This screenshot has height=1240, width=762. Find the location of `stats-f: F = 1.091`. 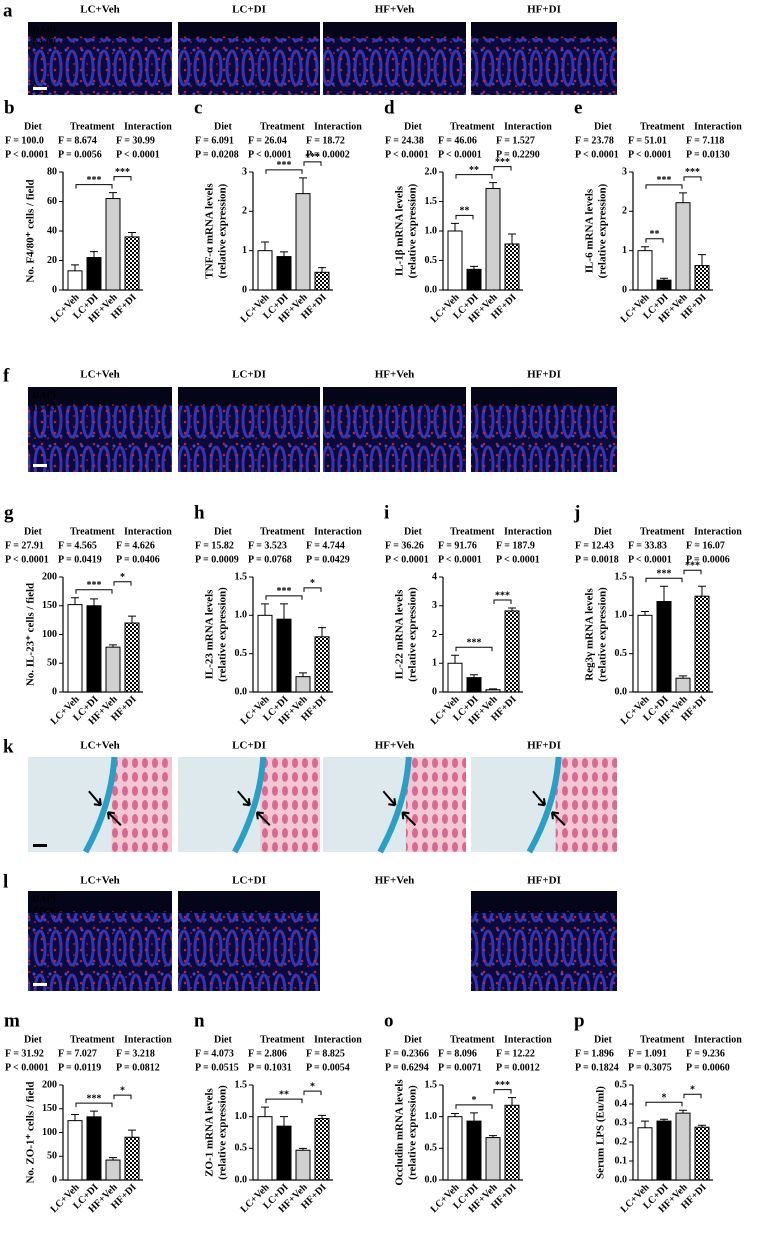

stats-f: F = 1.091 is located at coordinates (647, 1053).